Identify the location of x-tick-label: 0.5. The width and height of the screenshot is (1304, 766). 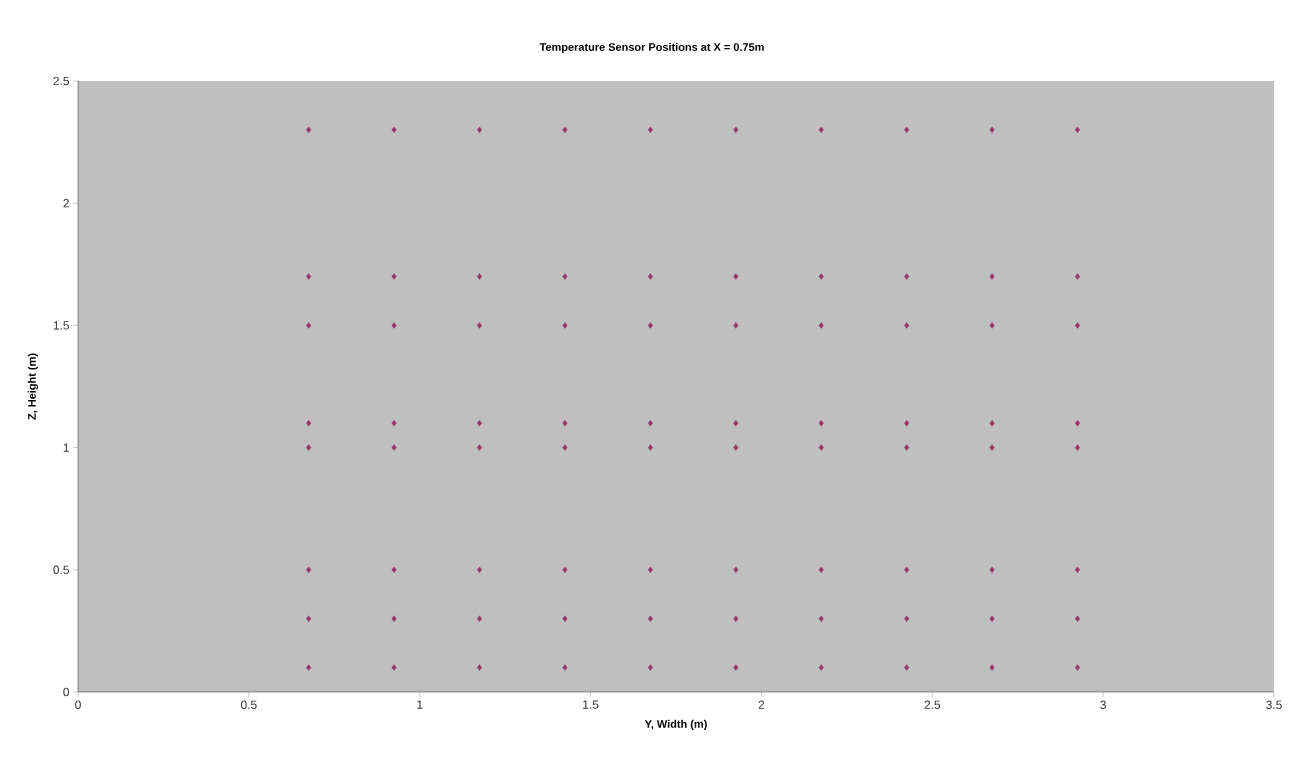
(249, 704).